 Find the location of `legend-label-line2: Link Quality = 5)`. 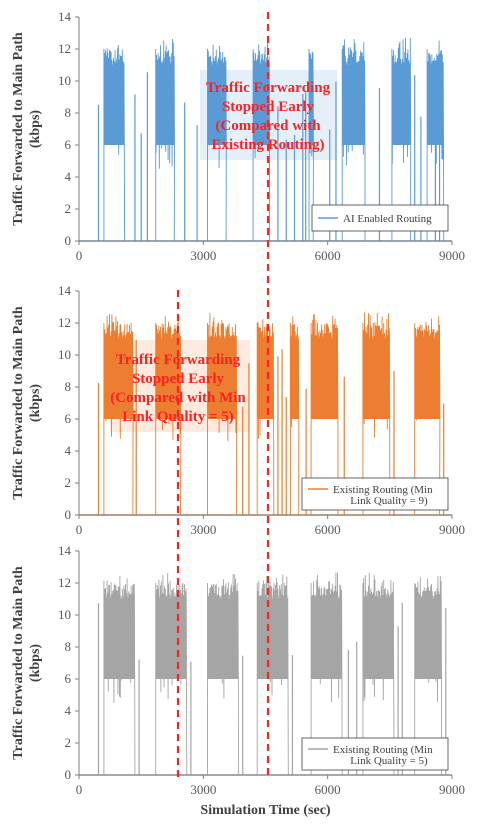

legend-label-line2: Link Quality = 5) is located at coordinates (389, 761).